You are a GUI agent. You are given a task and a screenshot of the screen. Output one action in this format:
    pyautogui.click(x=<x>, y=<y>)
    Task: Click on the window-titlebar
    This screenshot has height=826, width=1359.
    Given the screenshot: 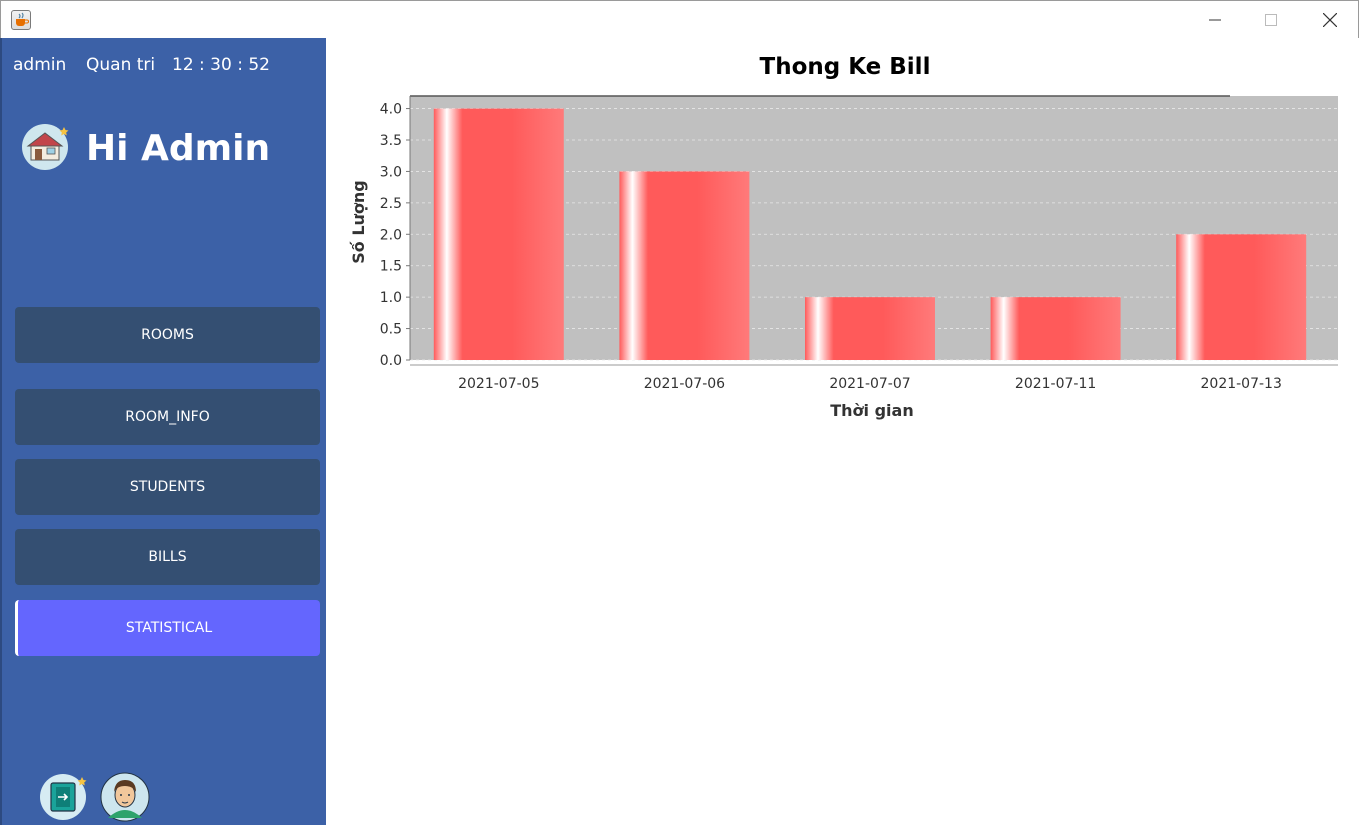 What is the action you would take?
    pyautogui.click(x=679, y=19)
    